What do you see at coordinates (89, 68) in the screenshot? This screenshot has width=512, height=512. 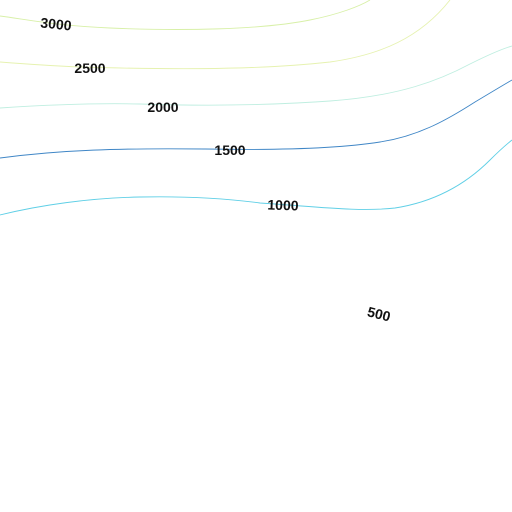 I see `contour-label-2500: 2500` at bounding box center [89, 68].